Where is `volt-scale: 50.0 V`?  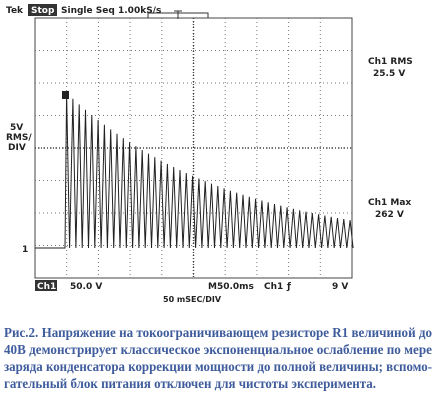 volt-scale: 50.0 V is located at coordinates (86, 287).